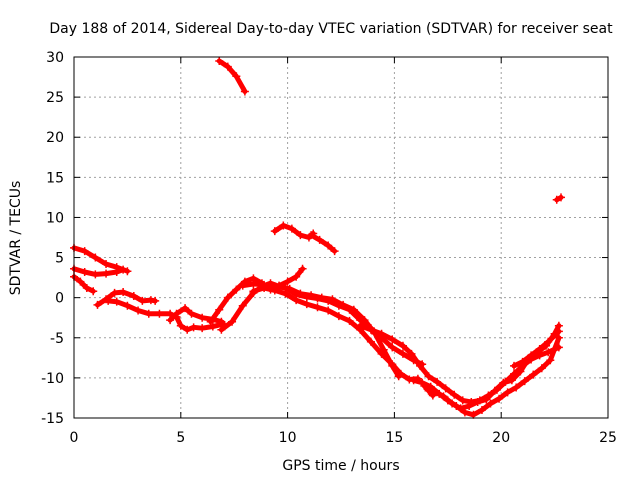 Image resolution: width=640 pixels, height=480 pixels. What do you see at coordinates (55, 218) in the screenshot?
I see `y-tick-label: 10` at bounding box center [55, 218].